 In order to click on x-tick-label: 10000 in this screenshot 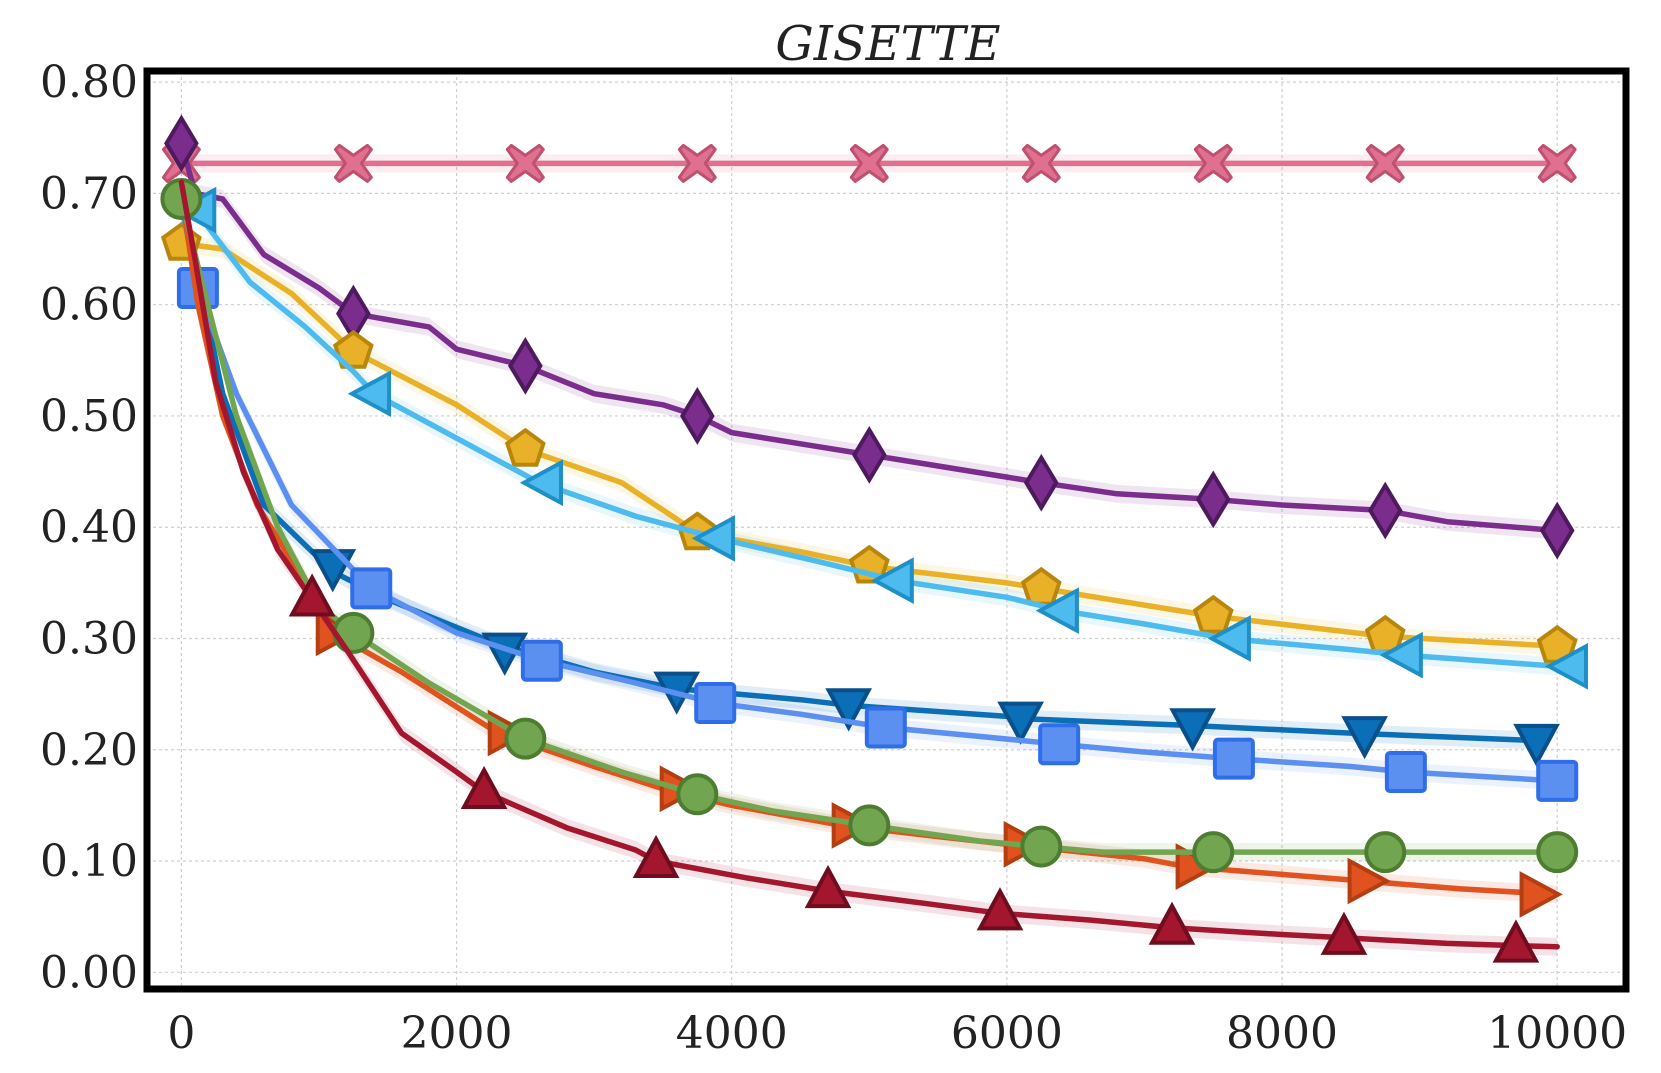, I will do `click(1557, 1033)`.